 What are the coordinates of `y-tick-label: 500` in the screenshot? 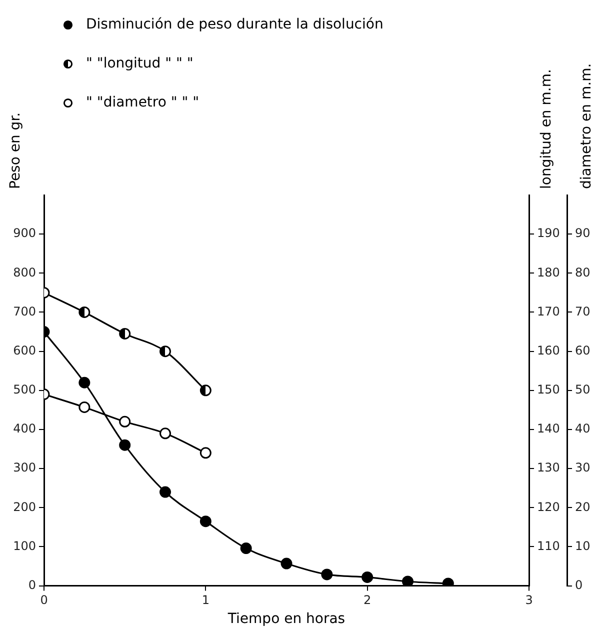 It's located at (24, 389).